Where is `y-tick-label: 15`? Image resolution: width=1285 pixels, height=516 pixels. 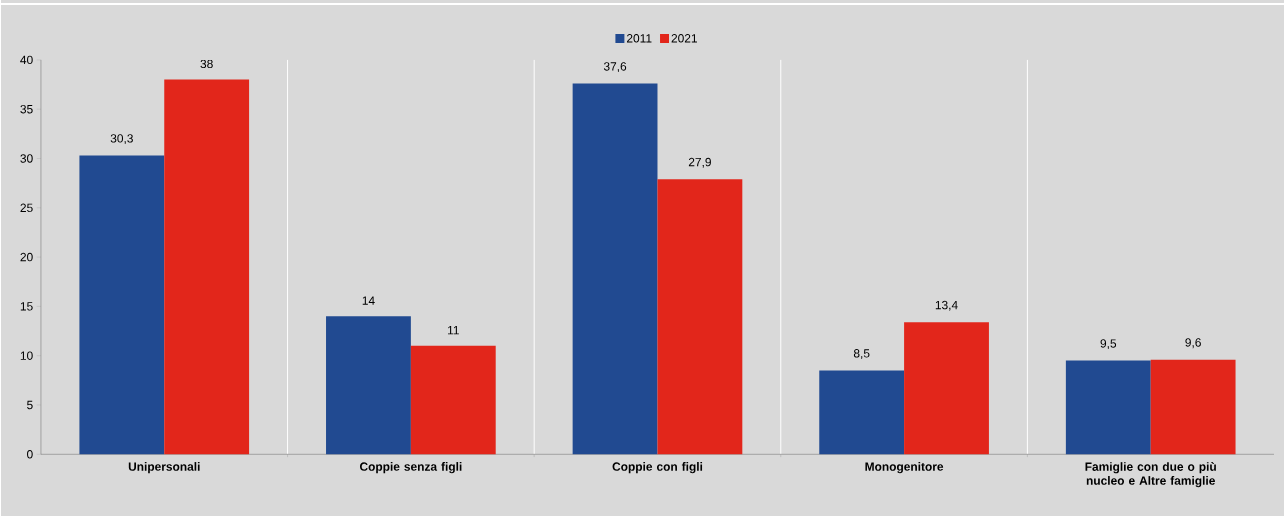 y-tick-label: 15 is located at coordinates (26, 306).